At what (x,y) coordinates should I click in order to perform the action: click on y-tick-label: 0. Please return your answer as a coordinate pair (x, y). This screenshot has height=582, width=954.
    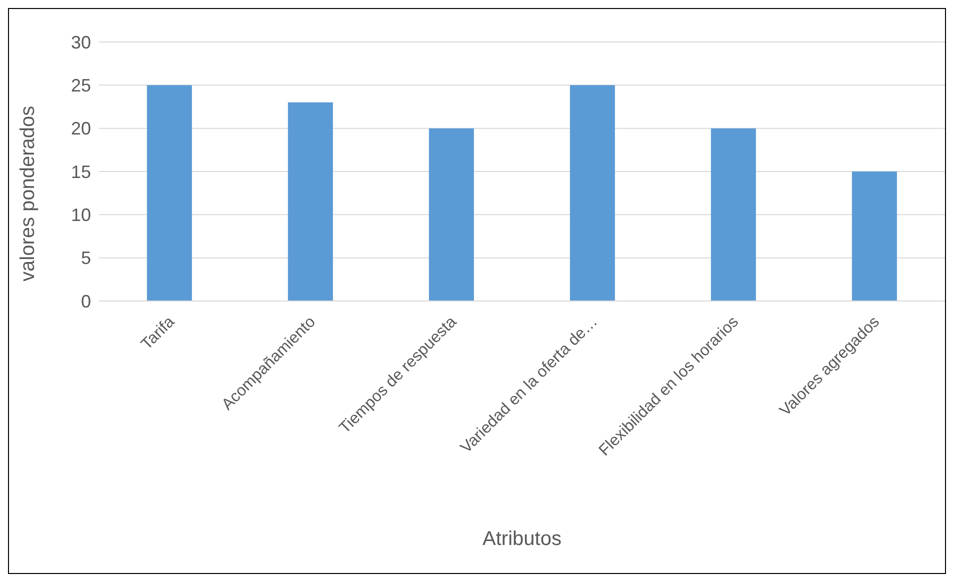
    Looking at the image, I should click on (85, 301).